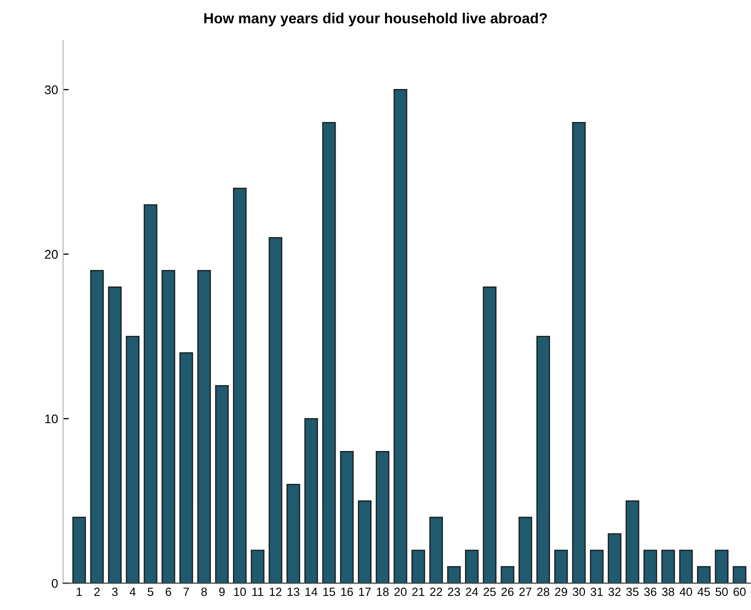 The height and width of the screenshot is (610, 751). What do you see at coordinates (436, 592) in the screenshot?
I see `x-tick-label: 22` at bounding box center [436, 592].